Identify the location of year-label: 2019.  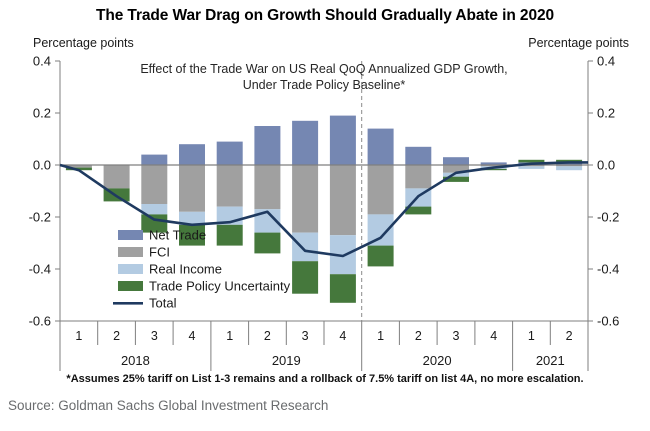
(286, 360).